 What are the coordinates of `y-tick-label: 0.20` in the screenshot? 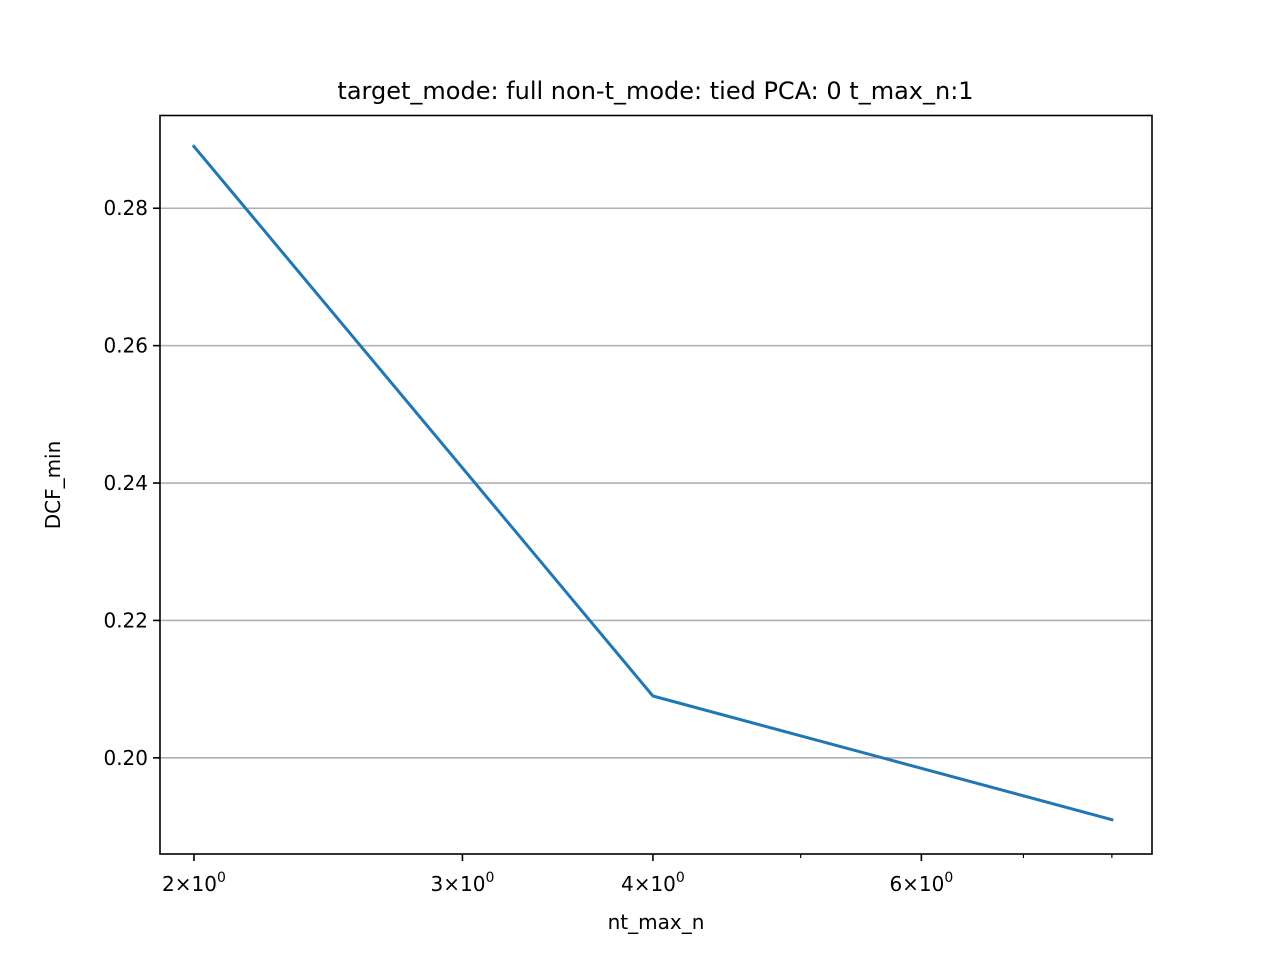 It's located at (125, 758).